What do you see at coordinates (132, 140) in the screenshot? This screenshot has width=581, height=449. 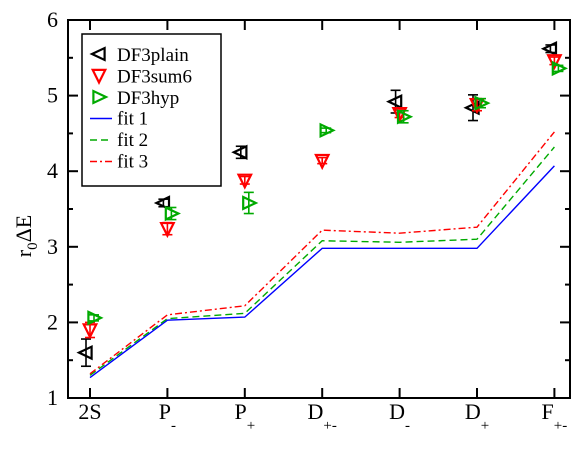 I see `legend-label-fit-2: fit 2` at bounding box center [132, 140].